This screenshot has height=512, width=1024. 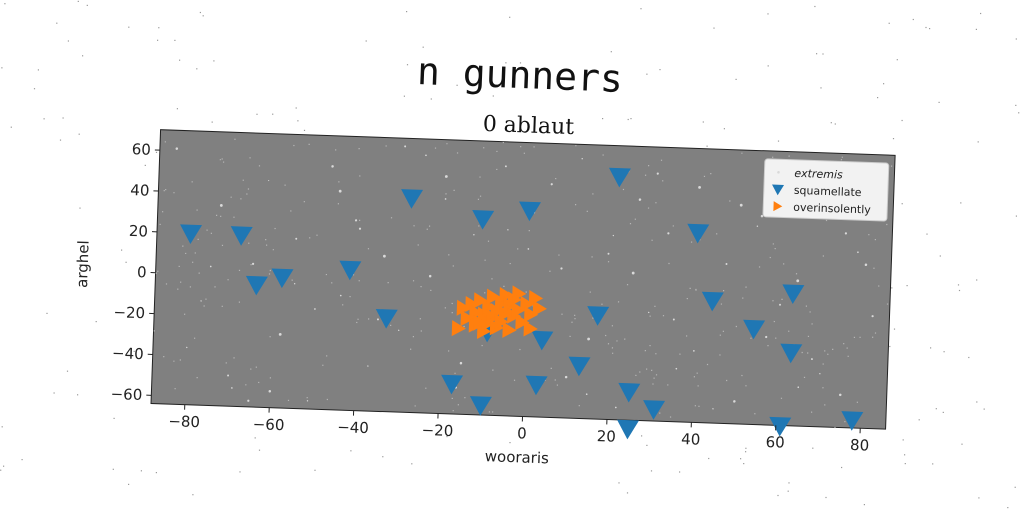 I want to click on legend-marker-overinsolently, so click(x=778, y=206).